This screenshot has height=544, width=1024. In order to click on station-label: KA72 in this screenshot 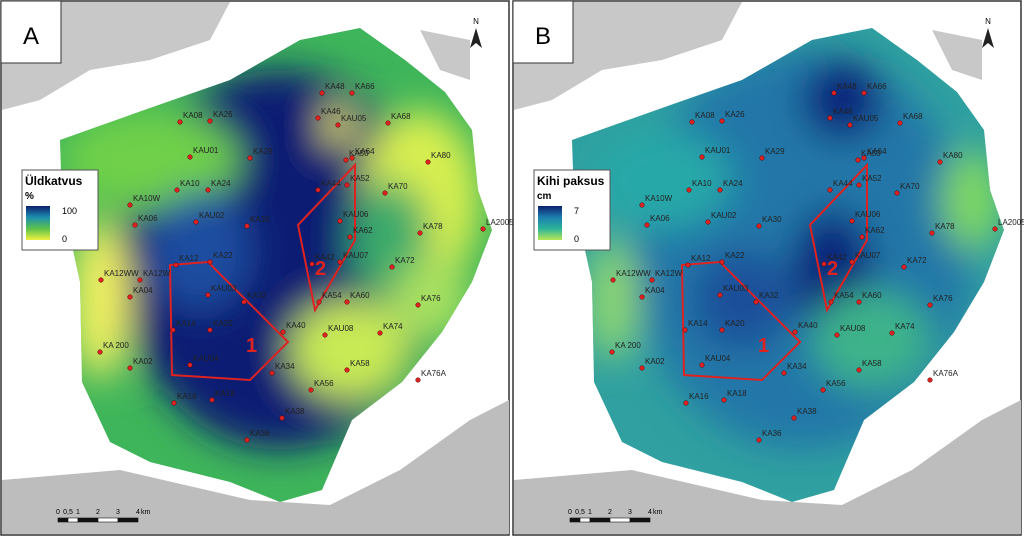, I will do `click(917, 260)`.